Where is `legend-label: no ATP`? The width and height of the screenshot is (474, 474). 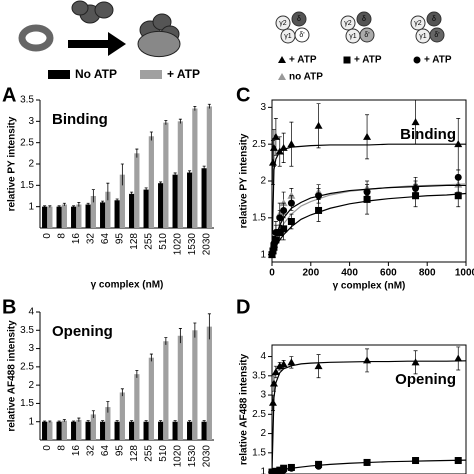 legend-label: no ATP is located at coordinates (306, 77).